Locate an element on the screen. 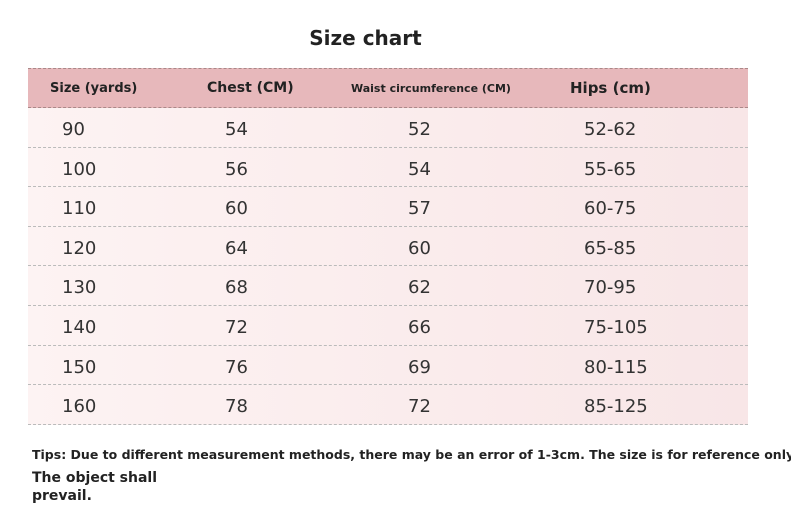 The image size is (791, 532). table-cell: 55-65 is located at coordinates (610, 169).